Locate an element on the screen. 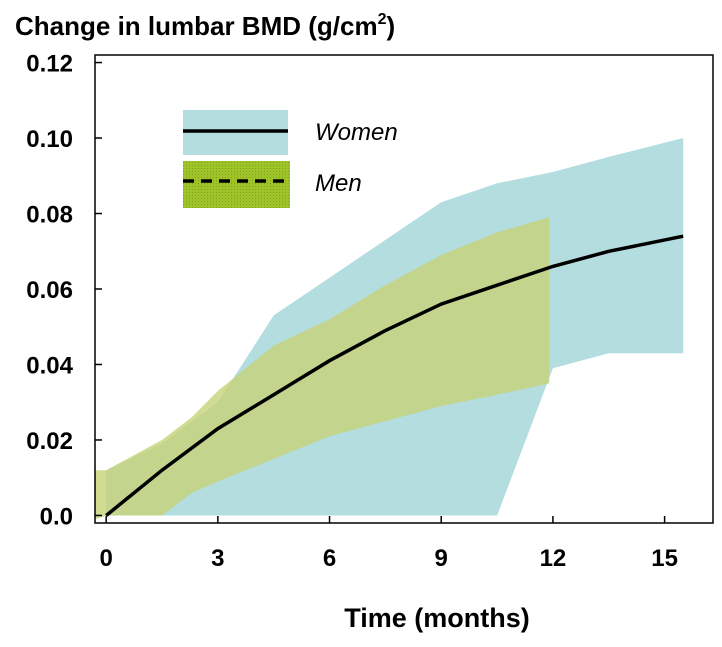 This screenshot has height=647, width=722. y-tick-label: 0.08 is located at coordinates (49, 215).